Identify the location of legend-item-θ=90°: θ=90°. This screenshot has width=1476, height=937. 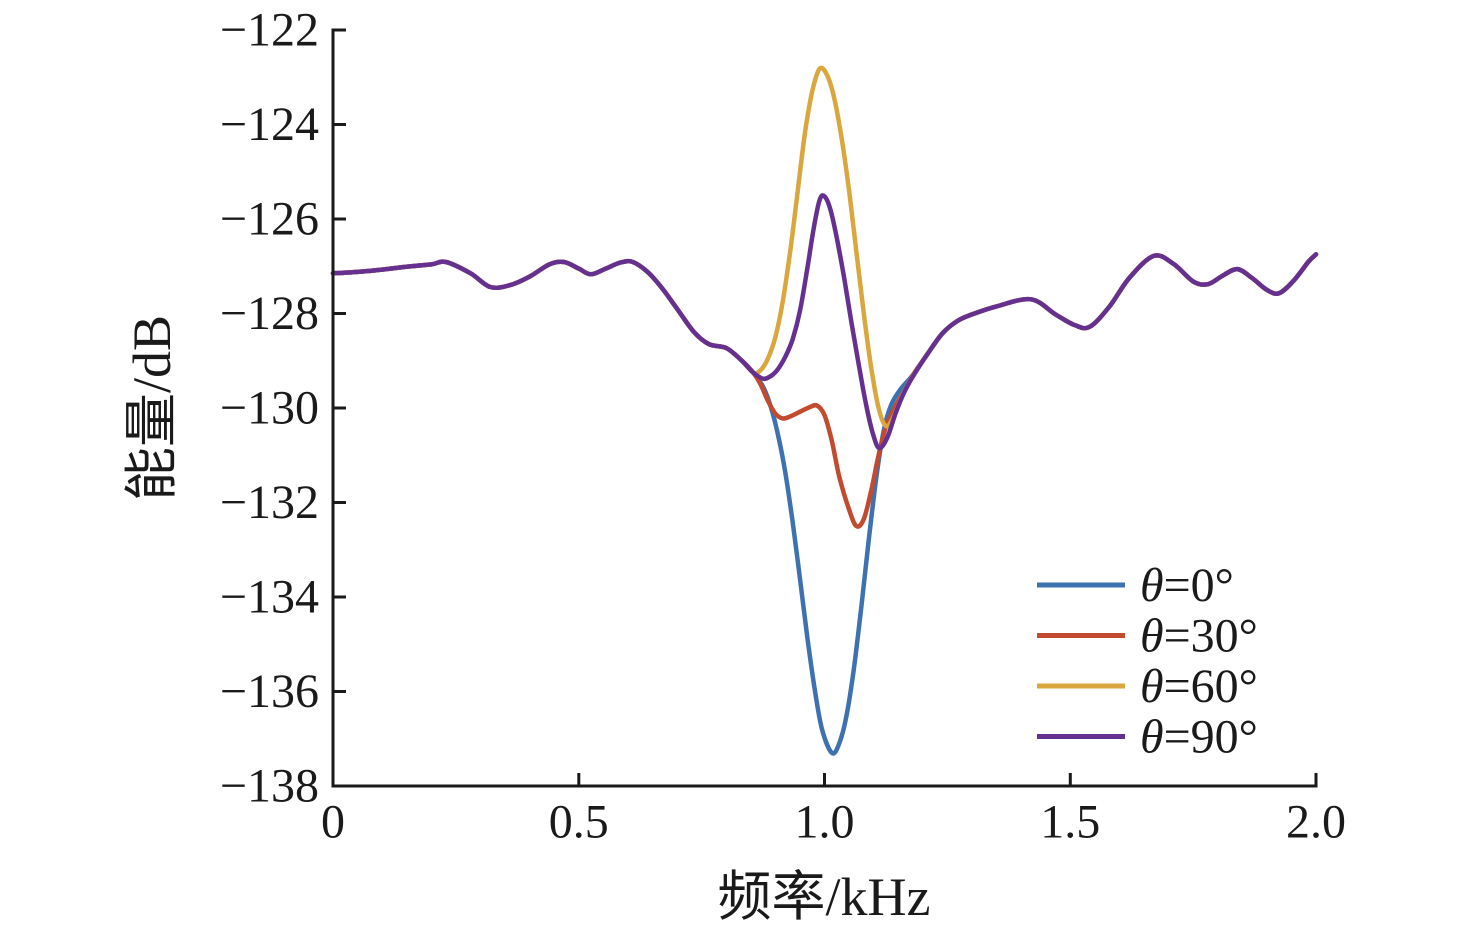
(1147, 736).